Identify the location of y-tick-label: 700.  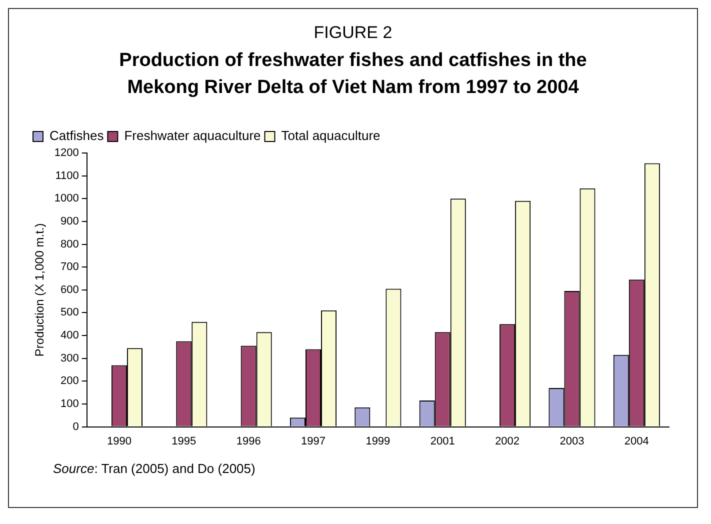
(69, 267).